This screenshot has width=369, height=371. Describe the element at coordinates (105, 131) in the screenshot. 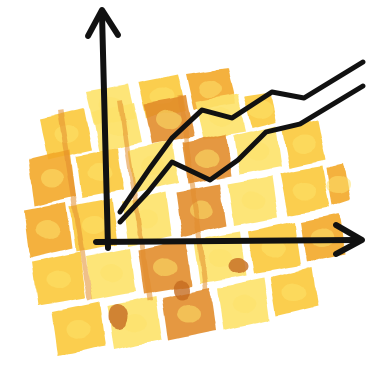

I see `y-axis` at that location.